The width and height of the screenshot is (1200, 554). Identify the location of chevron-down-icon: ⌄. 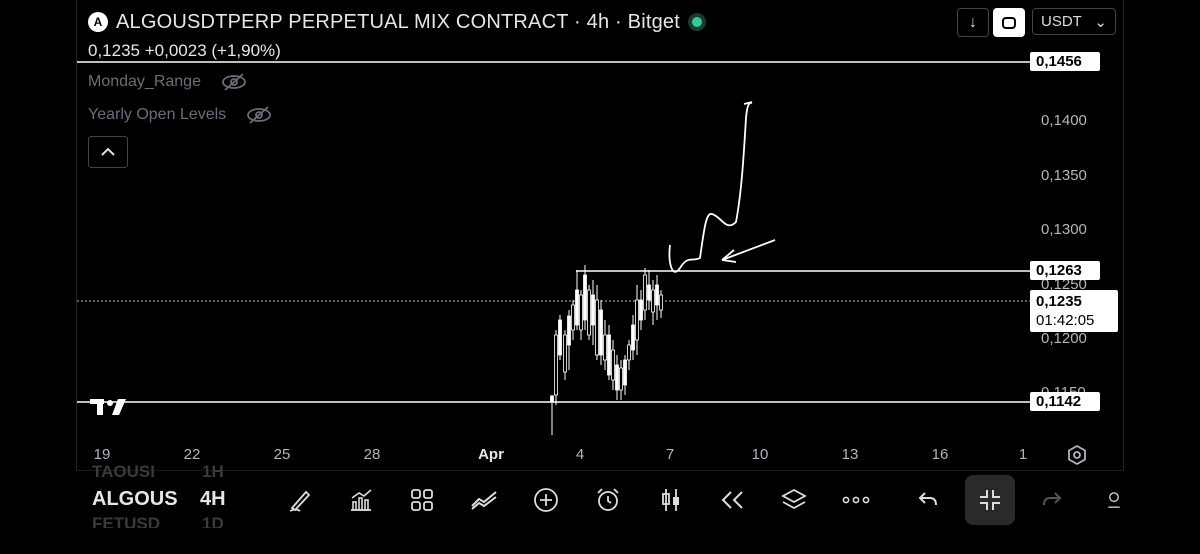
(1100, 22).